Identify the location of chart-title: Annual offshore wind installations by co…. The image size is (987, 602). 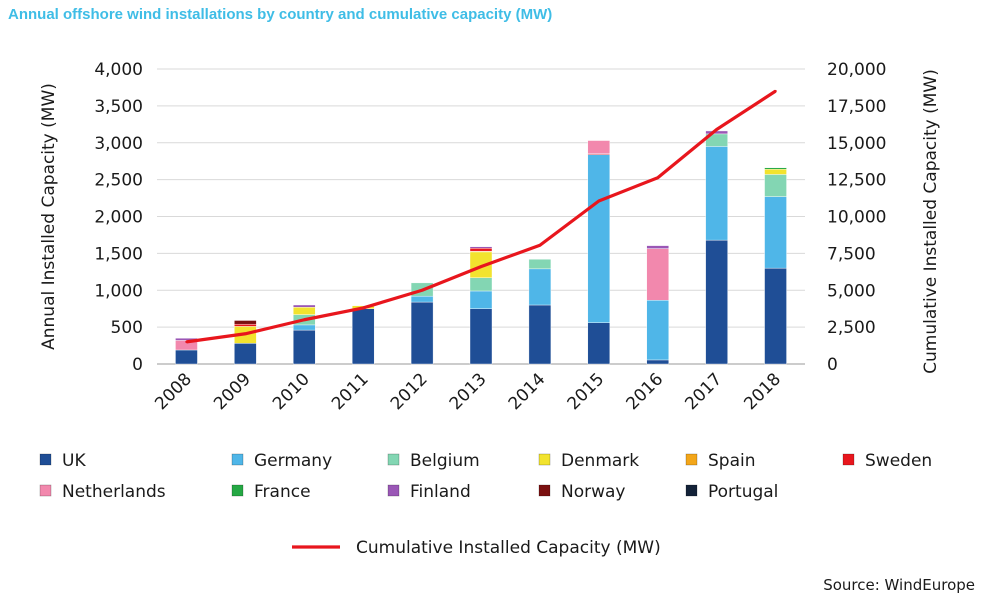
(280, 14).